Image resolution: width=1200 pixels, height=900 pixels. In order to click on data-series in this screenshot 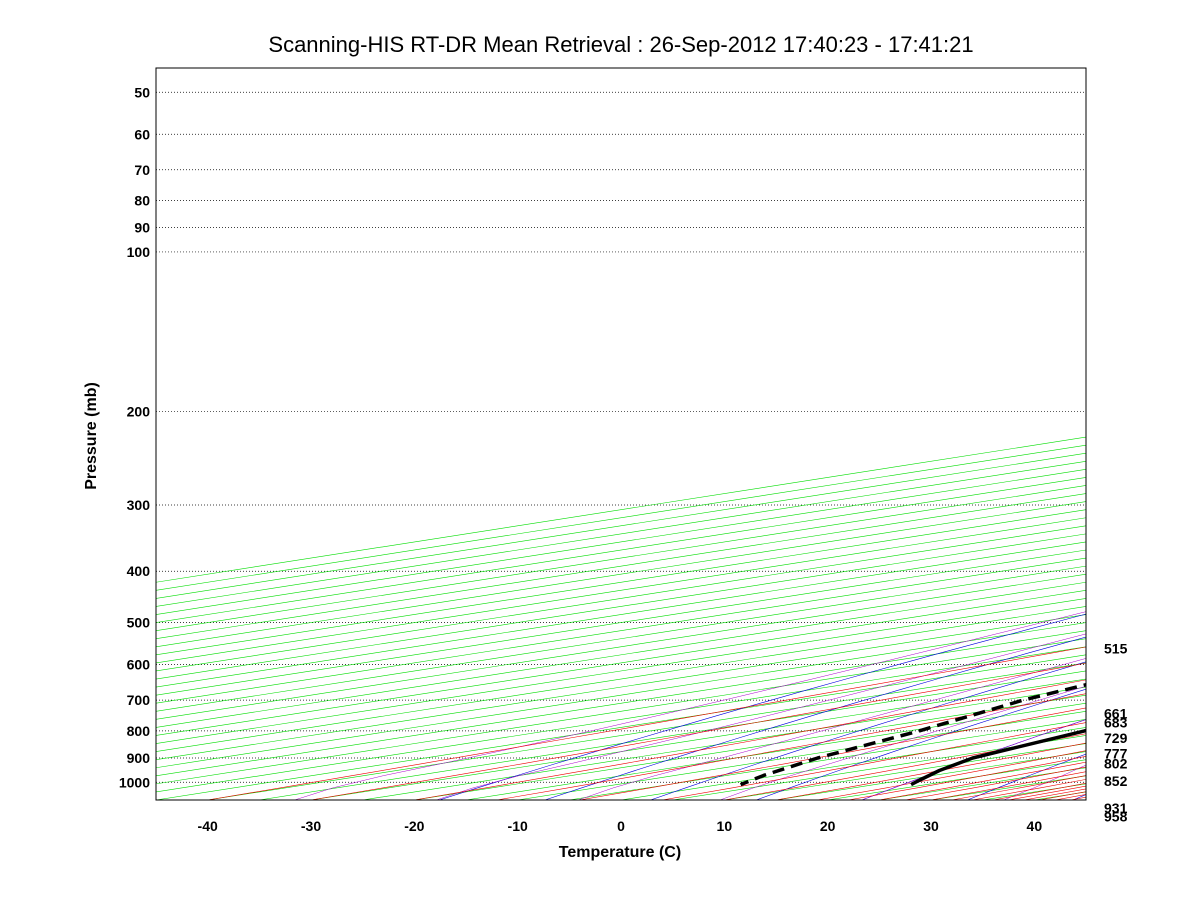, I will do `click(912, 734)`.